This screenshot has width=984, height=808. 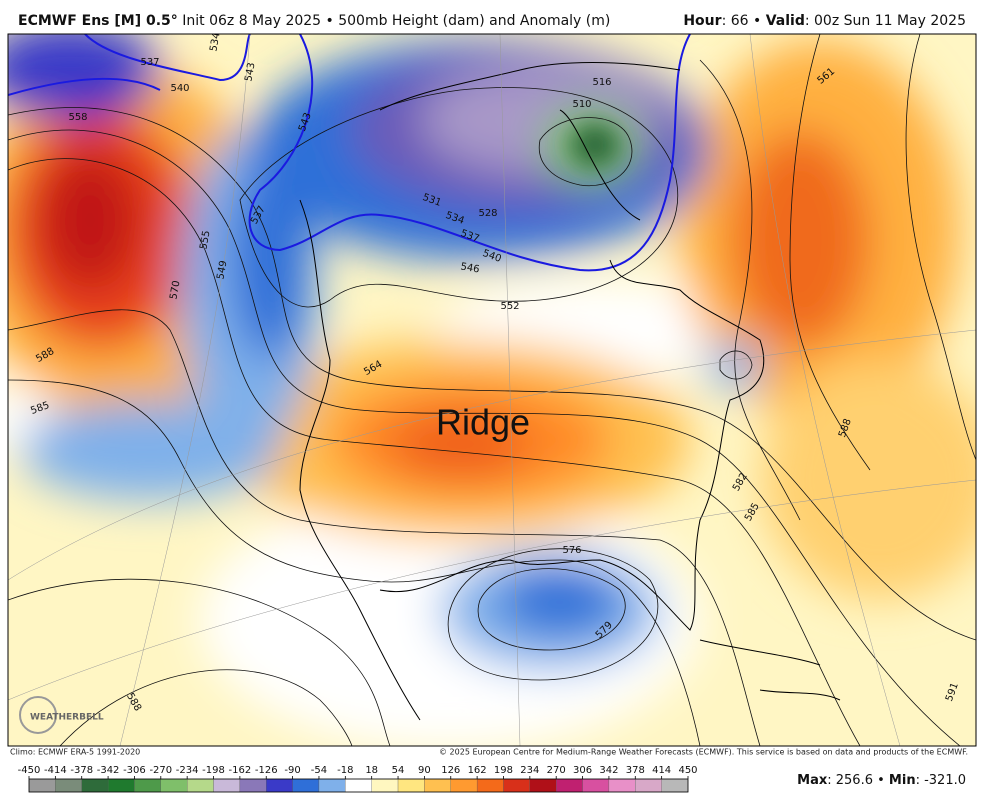 I want to click on contour-label: 510, so click(x=581, y=104).